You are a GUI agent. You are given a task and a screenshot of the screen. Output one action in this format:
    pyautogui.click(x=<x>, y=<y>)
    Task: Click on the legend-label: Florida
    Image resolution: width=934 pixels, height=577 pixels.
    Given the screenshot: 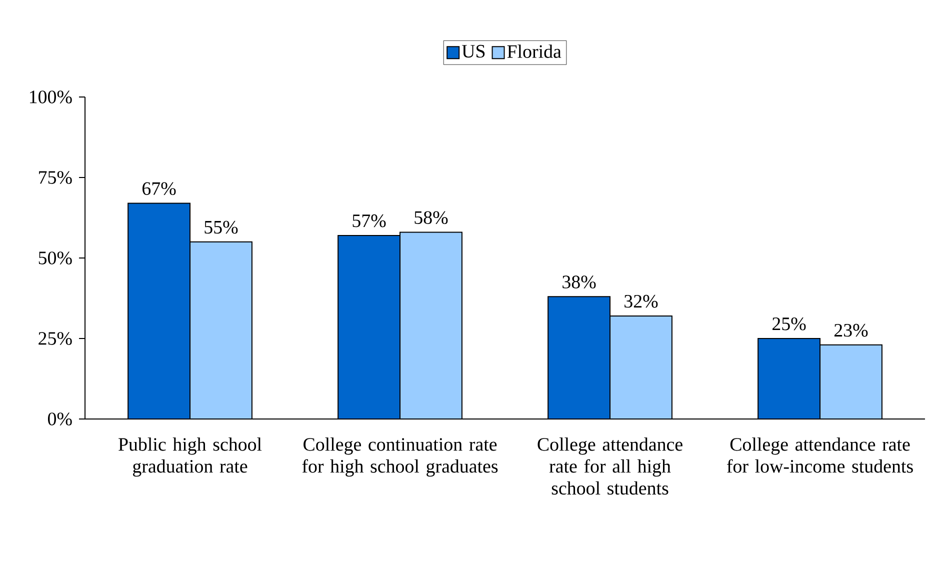 What is the action you would take?
    pyautogui.click(x=534, y=51)
    